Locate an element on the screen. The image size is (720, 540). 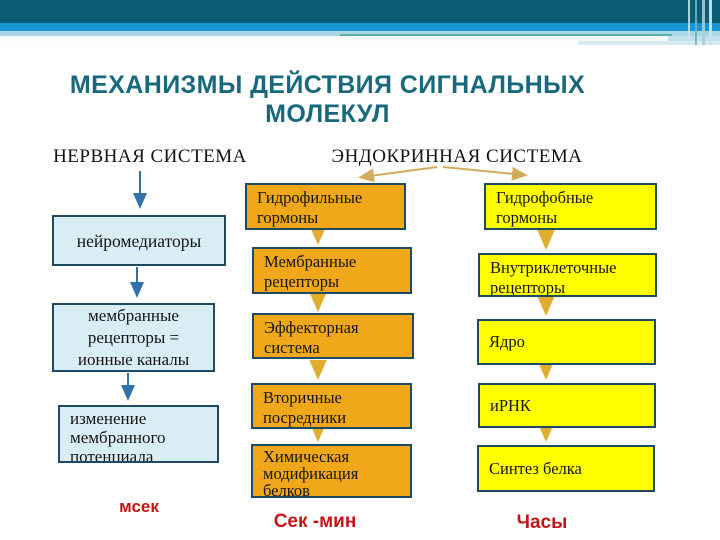
arrow-endocrine-to-hydrophilic is located at coordinates (398, 174).